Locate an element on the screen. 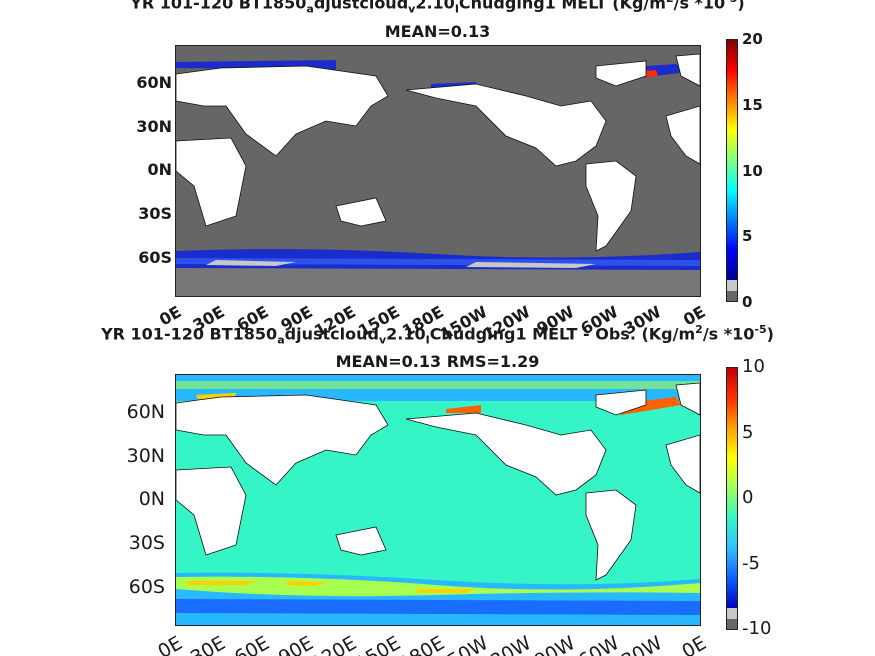  panel2-lat-label: 30N is located at coordinates (145, 456).